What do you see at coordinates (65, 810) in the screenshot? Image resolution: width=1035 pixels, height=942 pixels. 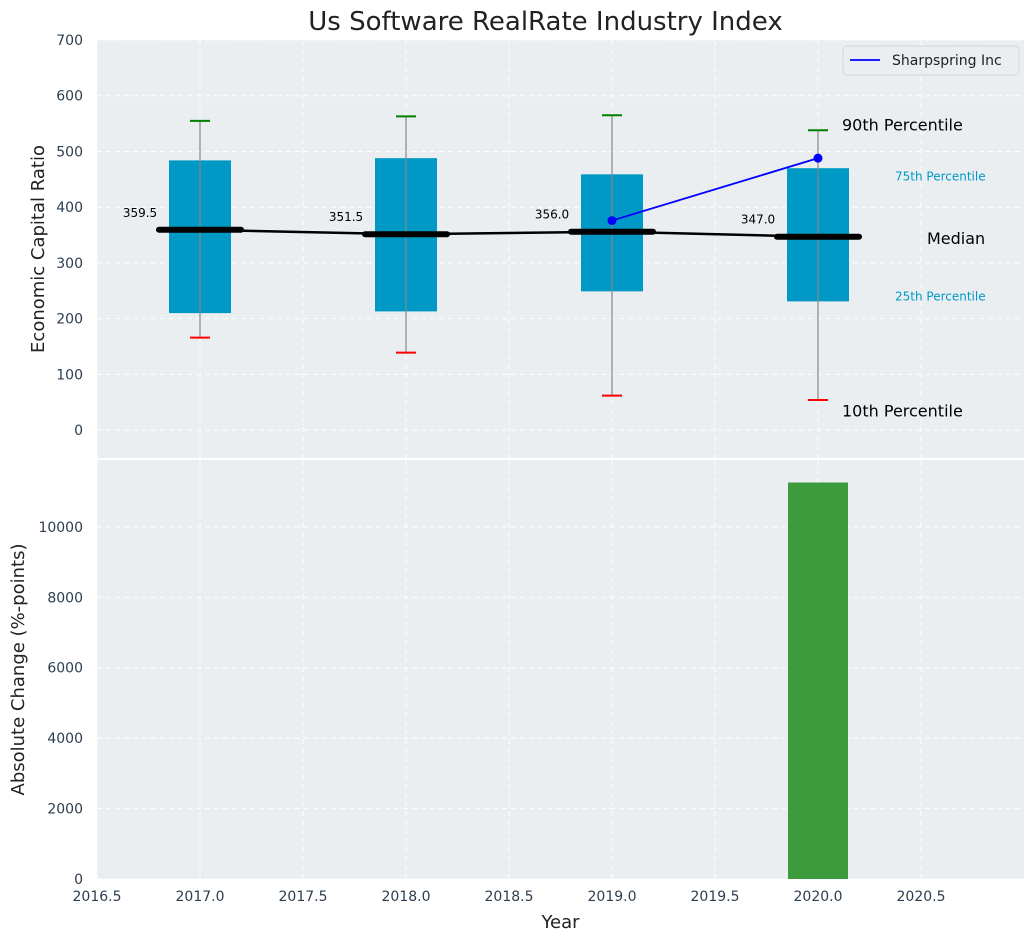 I see `bottom-y-tick-label: 2000` at bounding box center [65, 810].